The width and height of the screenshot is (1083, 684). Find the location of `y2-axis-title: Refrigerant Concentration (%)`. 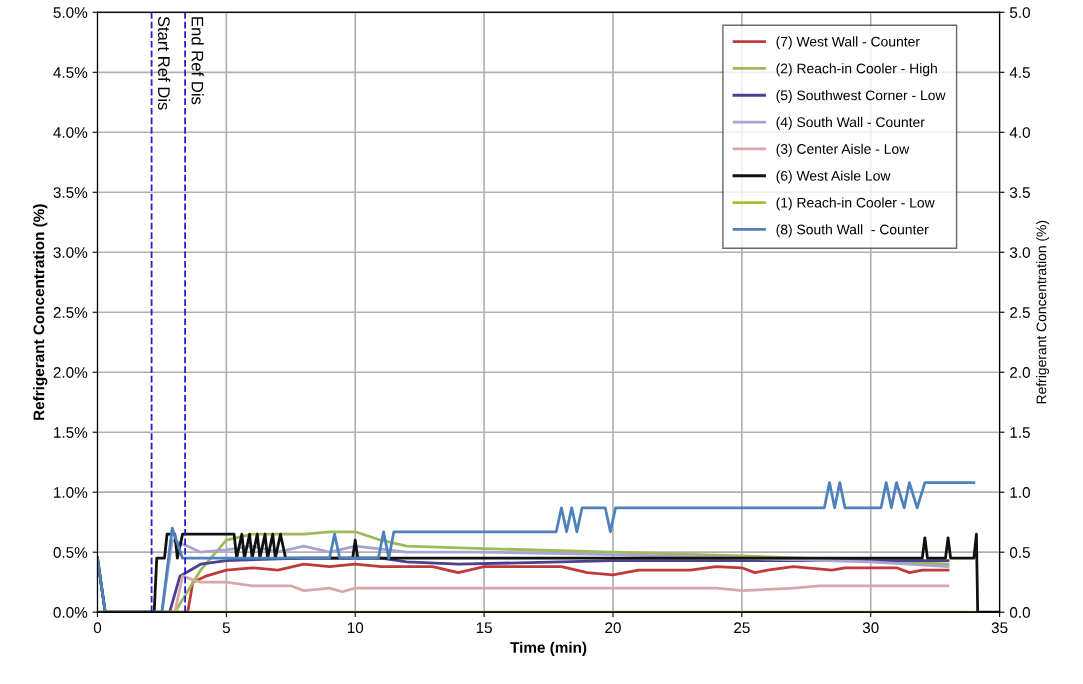

y2-axis-title: Refrigerant Concentration (%) is located at coordinates (1043, 312).